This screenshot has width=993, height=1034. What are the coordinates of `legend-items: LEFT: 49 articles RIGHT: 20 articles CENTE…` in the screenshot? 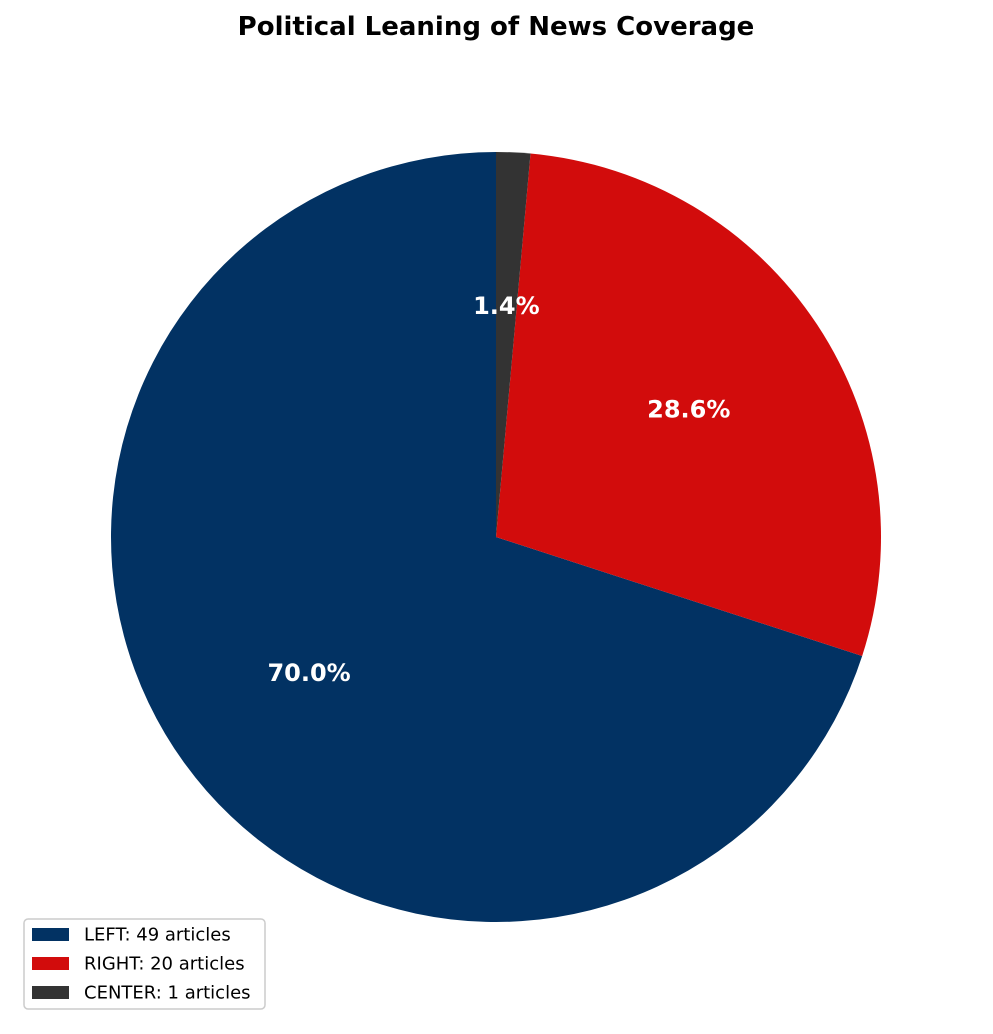 It's located at (141, 964).